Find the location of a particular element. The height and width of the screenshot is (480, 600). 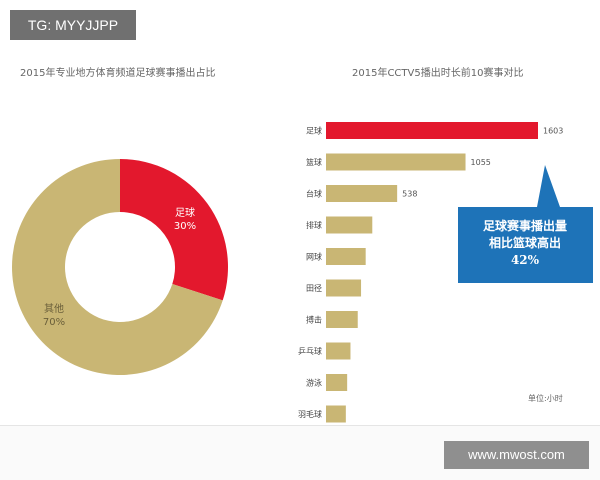

callout-text: 足球赛事播出量 相比篮球高出 42% is located at coordinates (525, 243).